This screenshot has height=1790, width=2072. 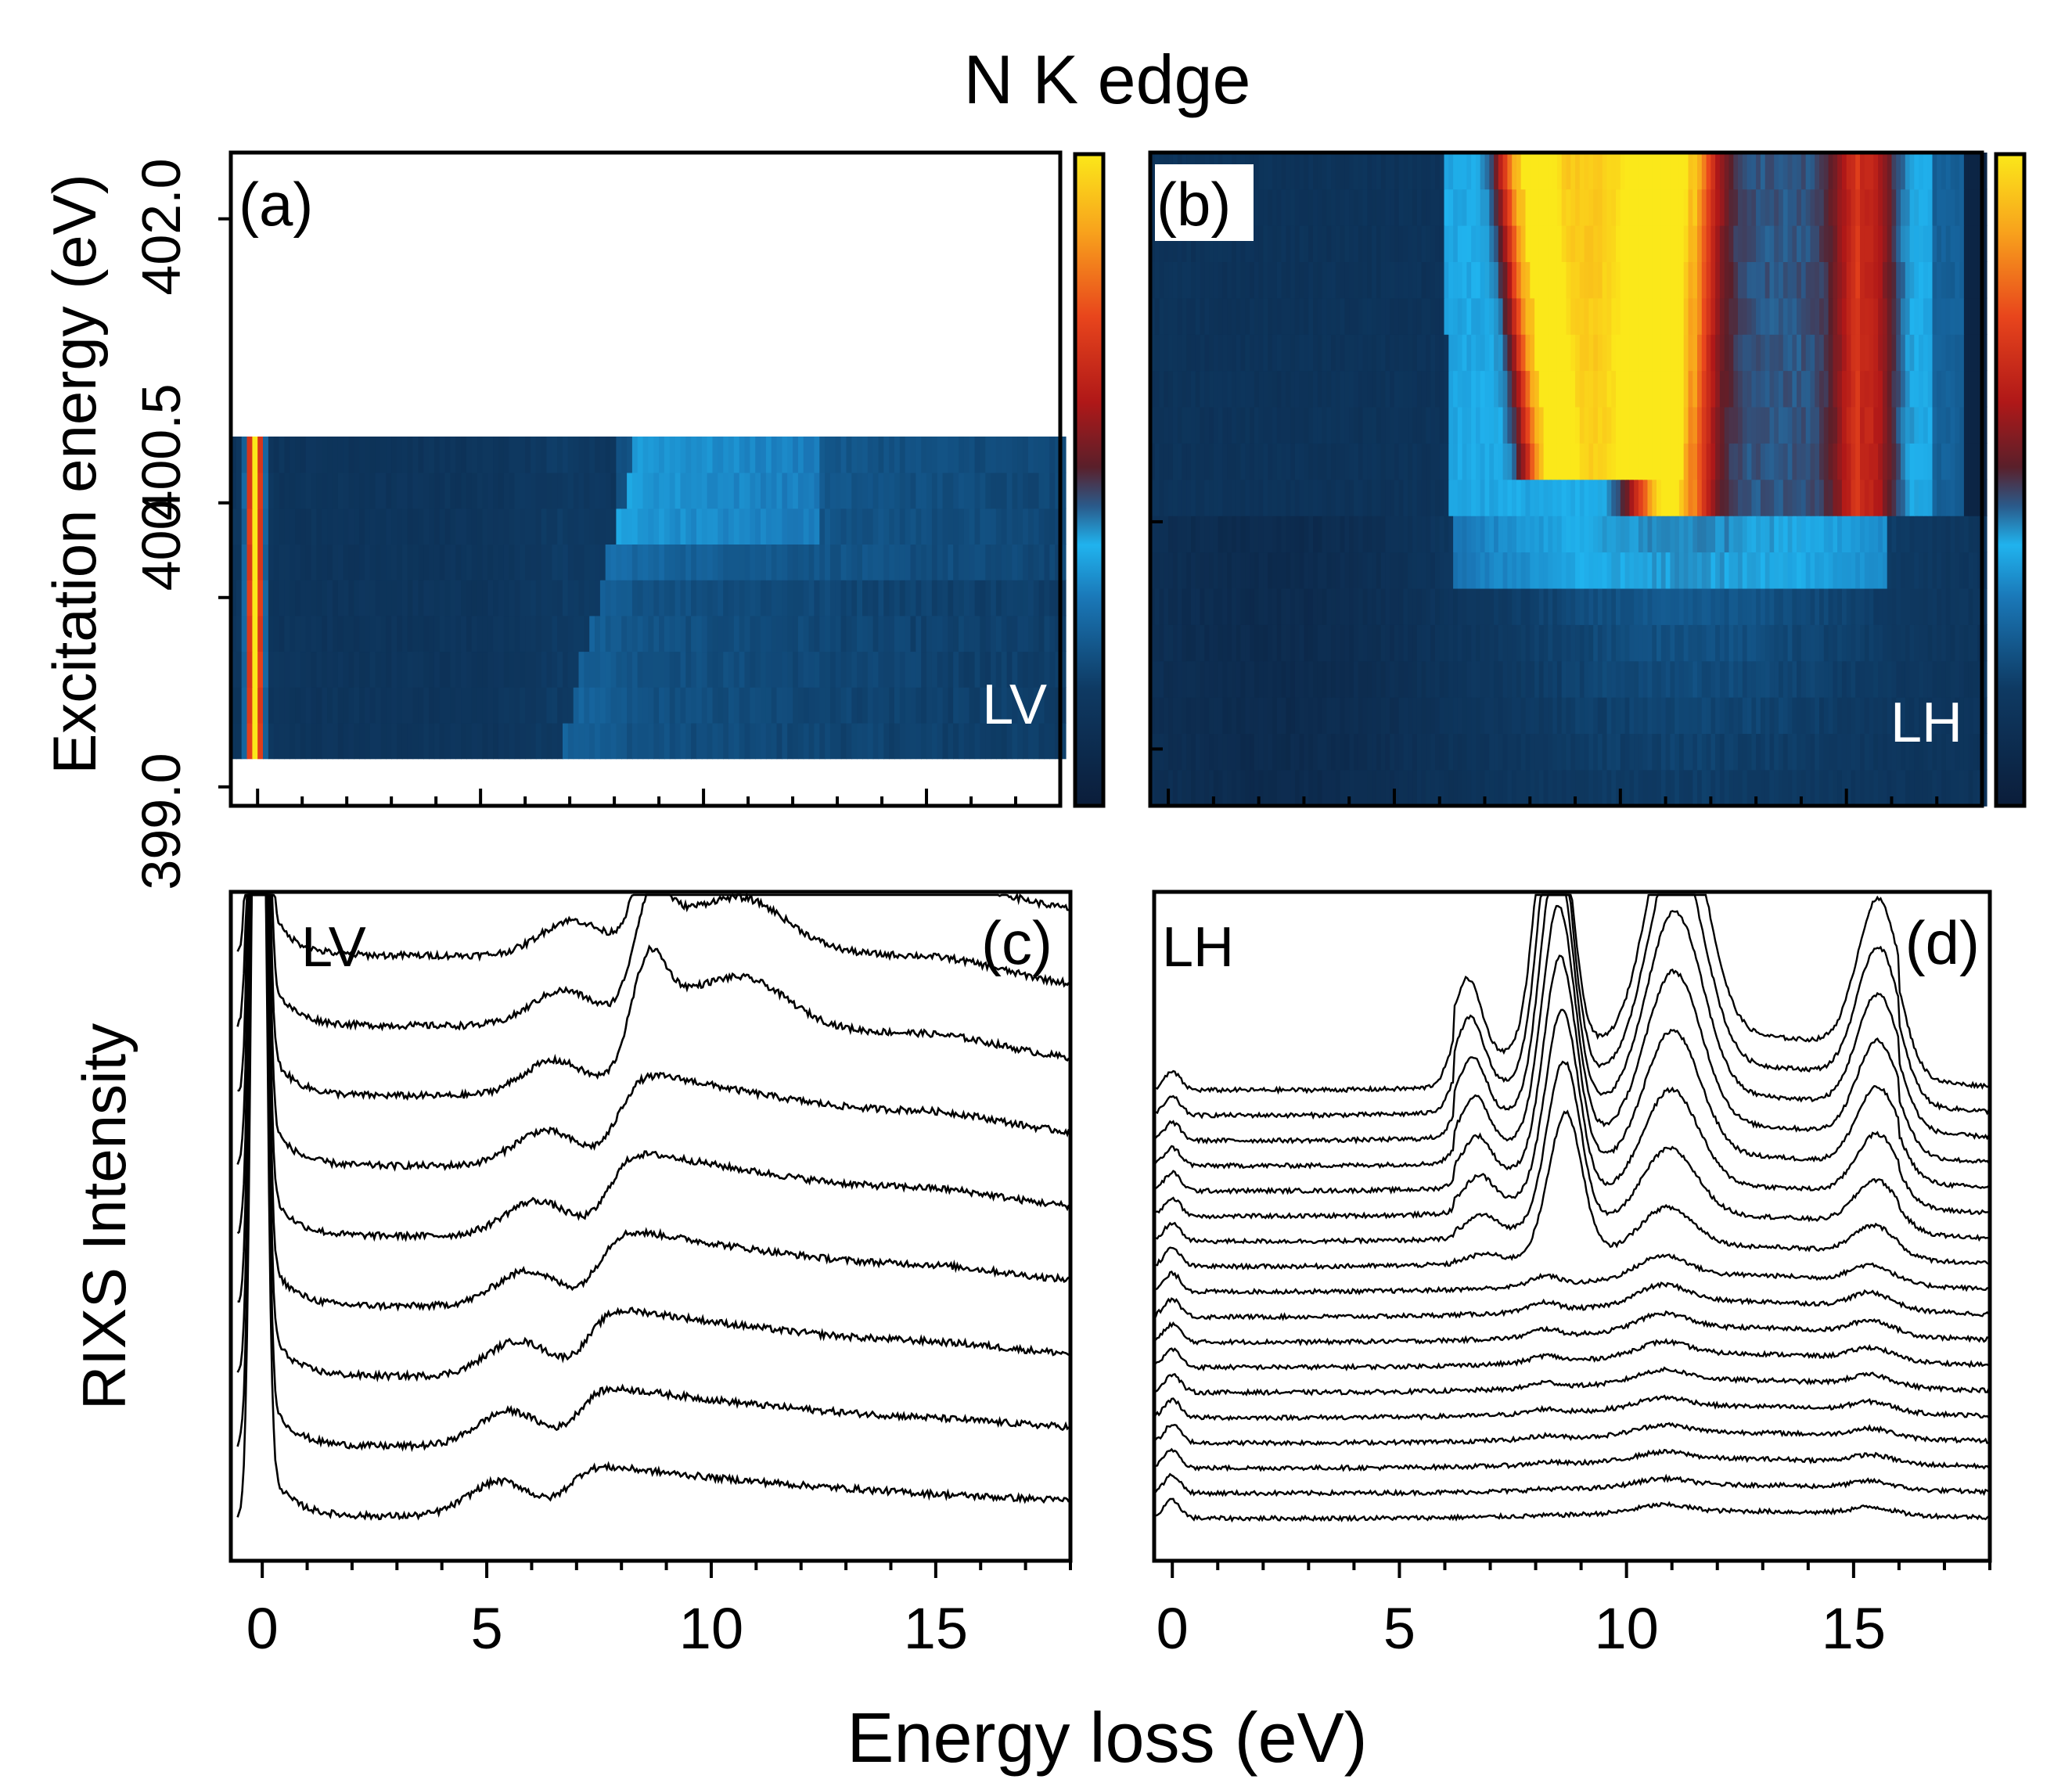 I want to click on heatmap-b-cells, so click(x=1569, y=480).